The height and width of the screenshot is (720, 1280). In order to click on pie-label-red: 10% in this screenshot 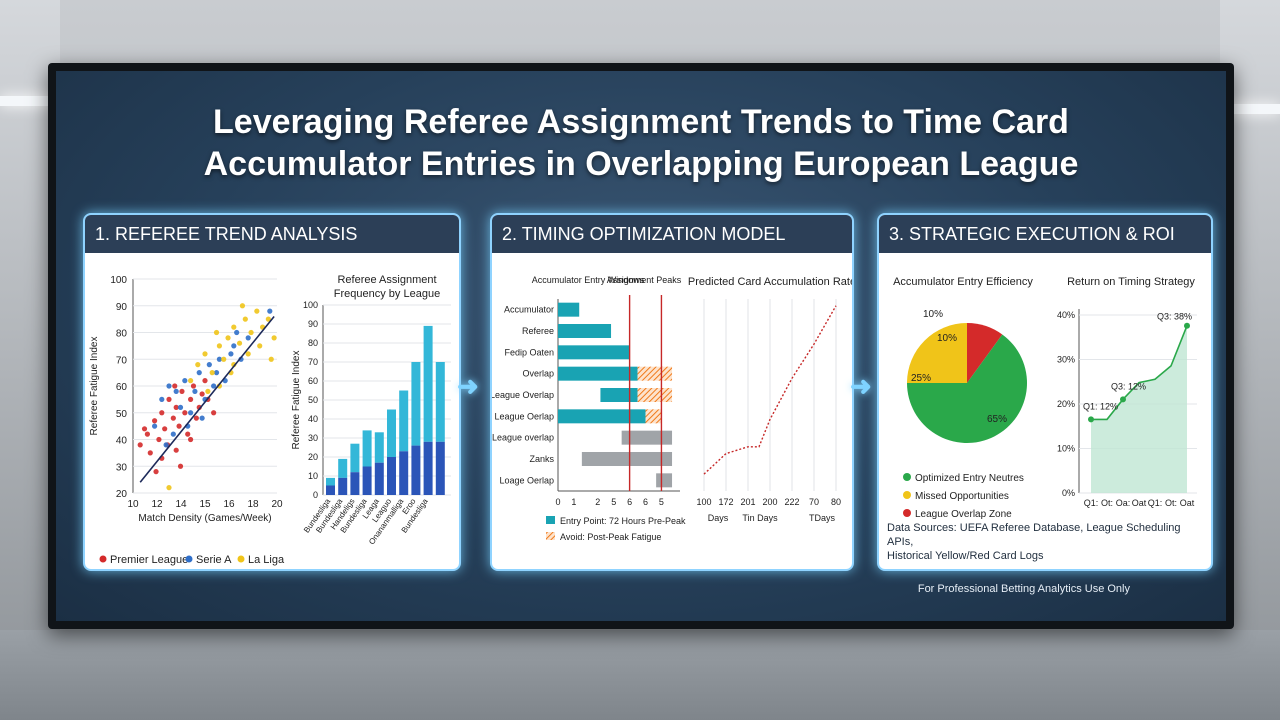, I will do `click(947, 338)`.